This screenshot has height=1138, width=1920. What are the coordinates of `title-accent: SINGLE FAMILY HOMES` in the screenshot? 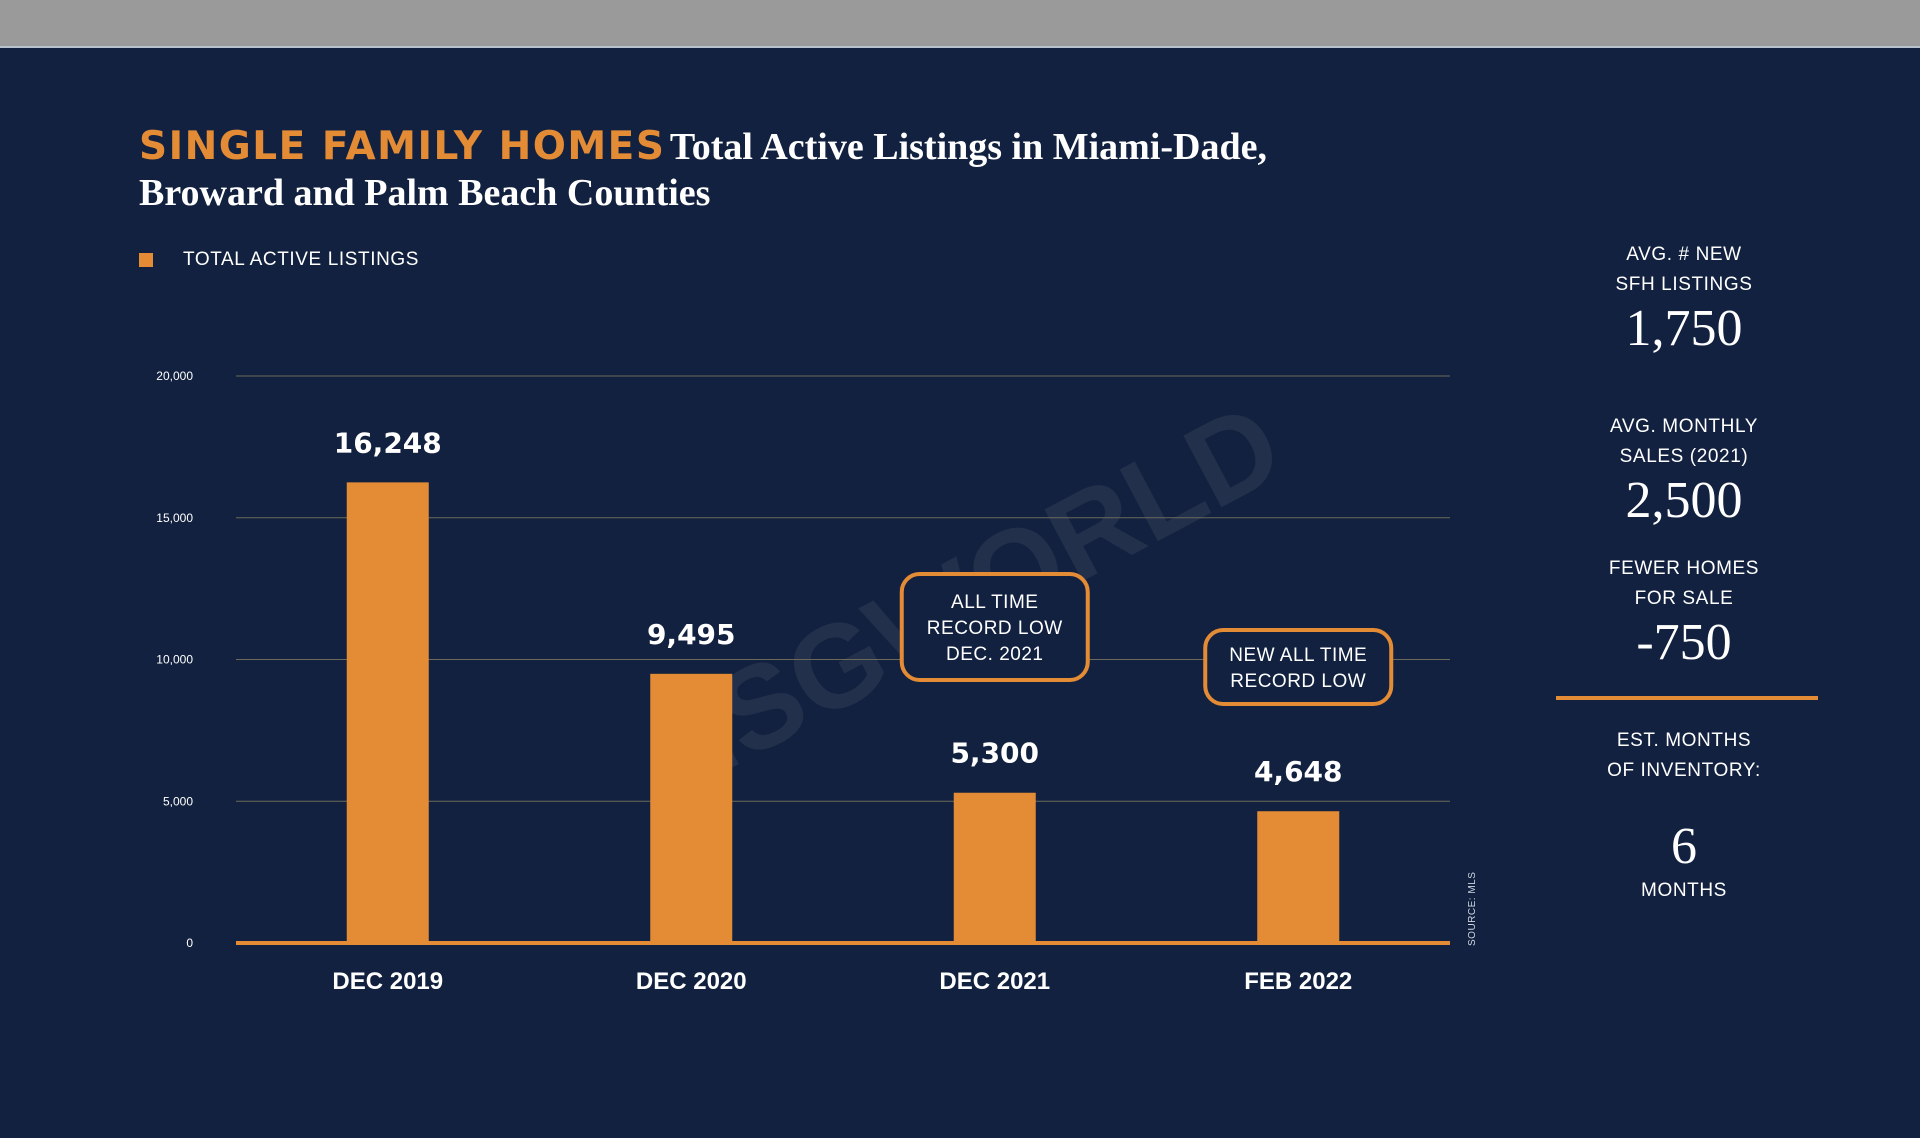 It's located at (402, 146).